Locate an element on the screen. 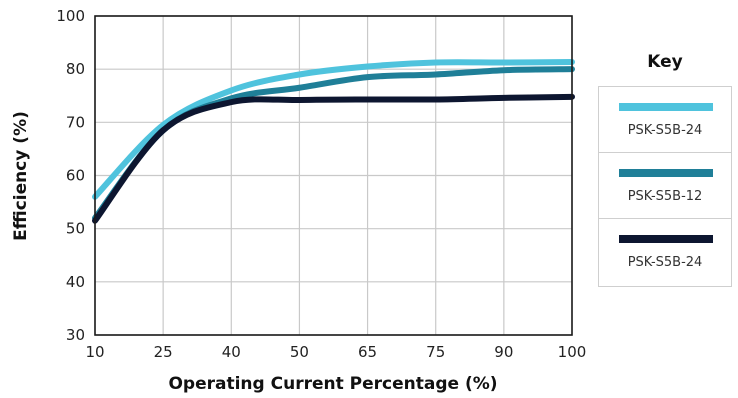  y-tick-label: 30 is located at coordinates (75, 335).